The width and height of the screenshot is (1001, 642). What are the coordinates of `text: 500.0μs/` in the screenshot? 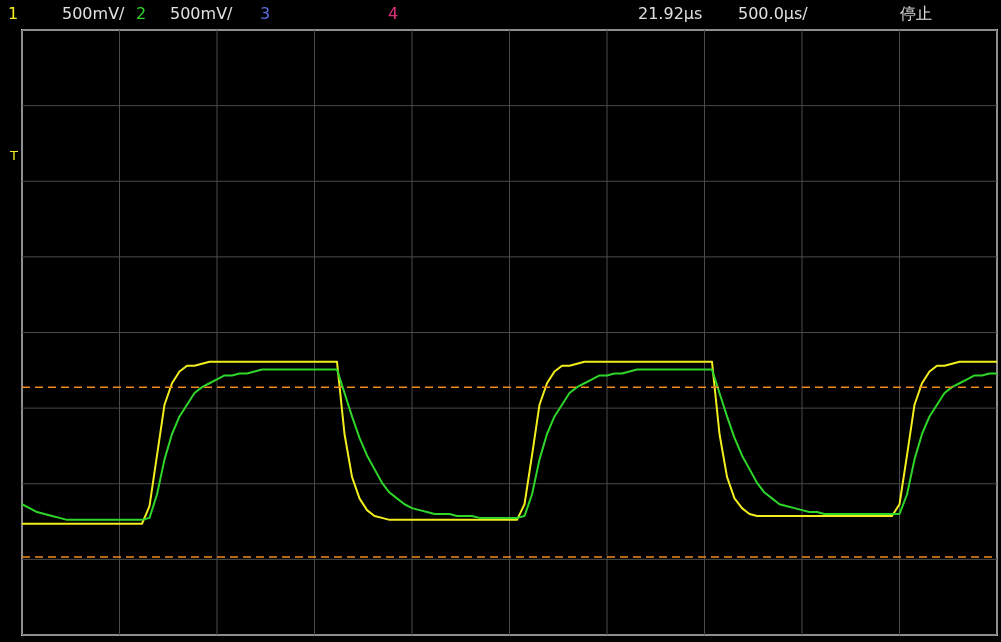 It's located at (773, 13).